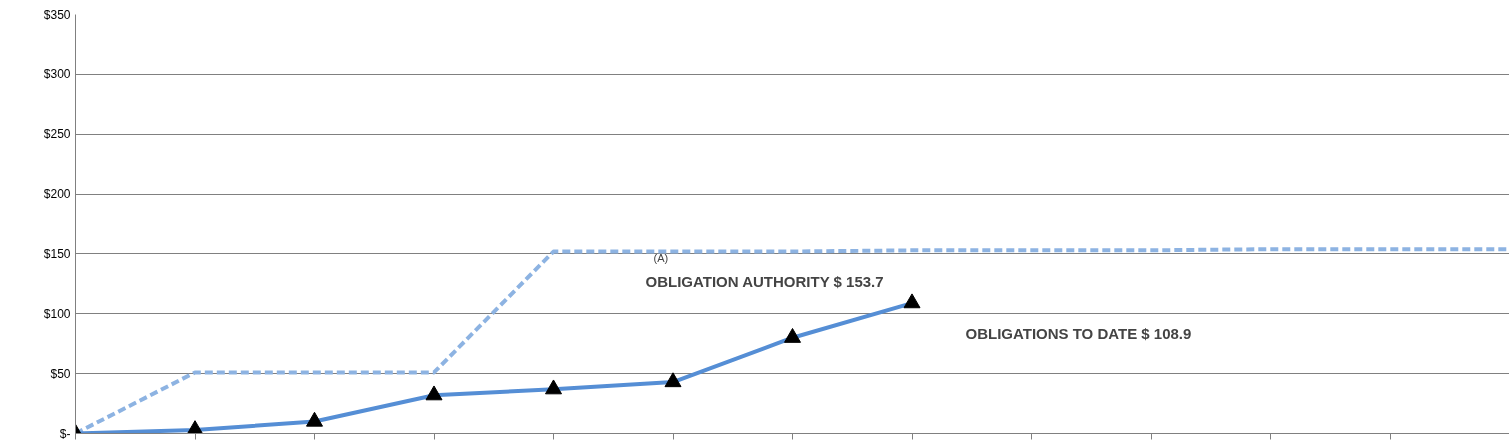  I want to click on y-tick-label: $250, so click(57, 134).